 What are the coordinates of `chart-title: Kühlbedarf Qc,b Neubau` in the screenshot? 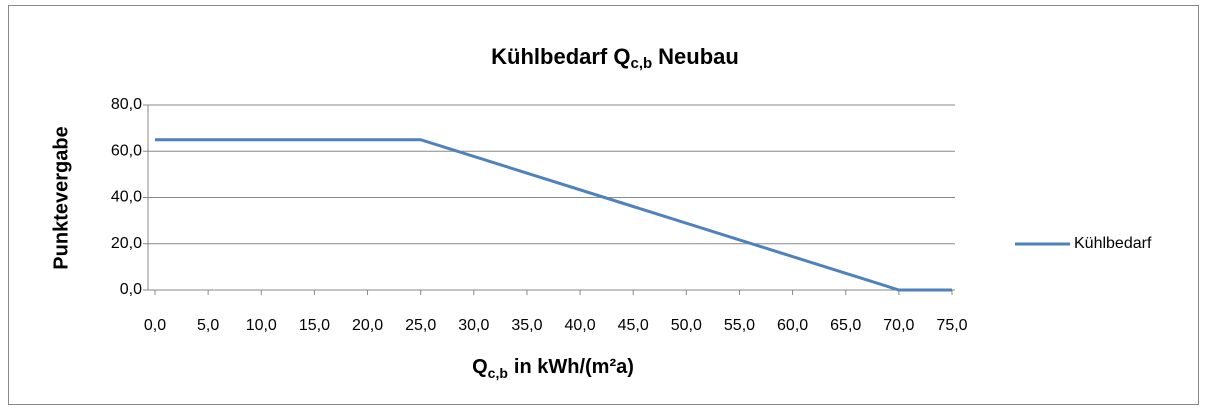 It's located at (615, 58).